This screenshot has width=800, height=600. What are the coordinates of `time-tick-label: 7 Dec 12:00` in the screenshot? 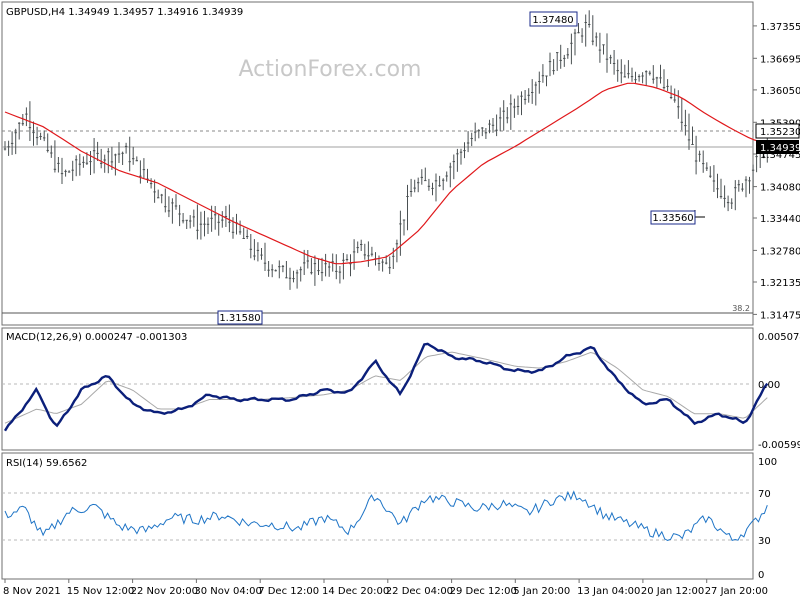 It's located at (288, 591).